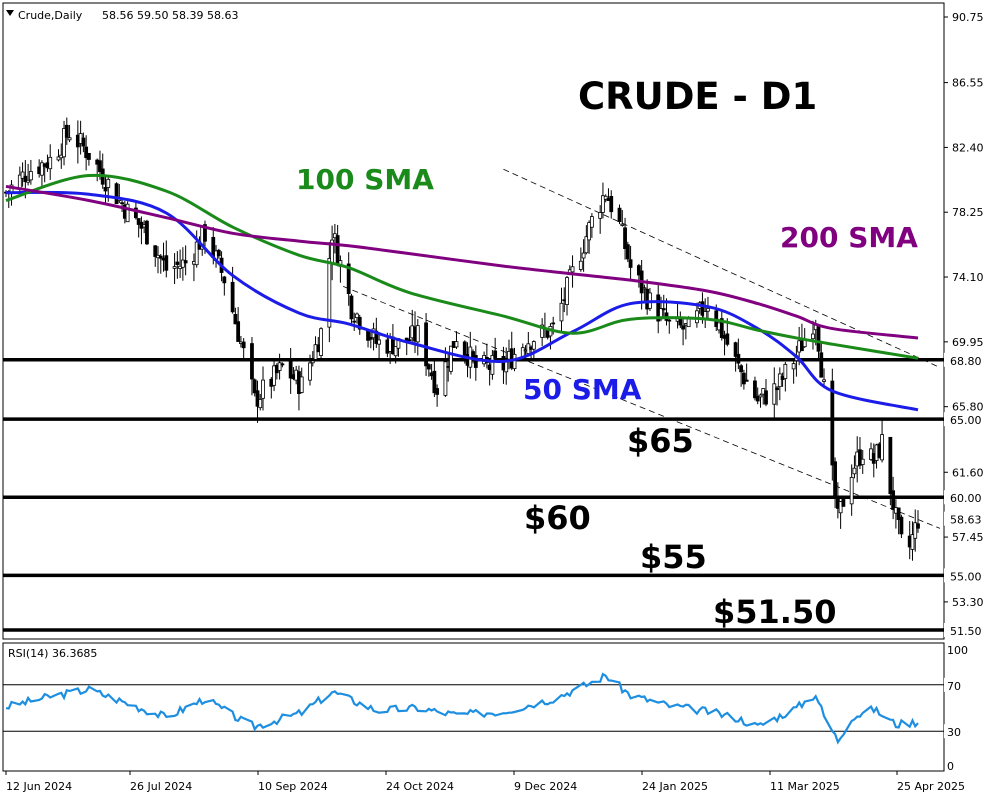  Describe the element at coordinates (52, 653) in the screenshot. I see `rsi-header: RSI(14) 36.3685` at that location.